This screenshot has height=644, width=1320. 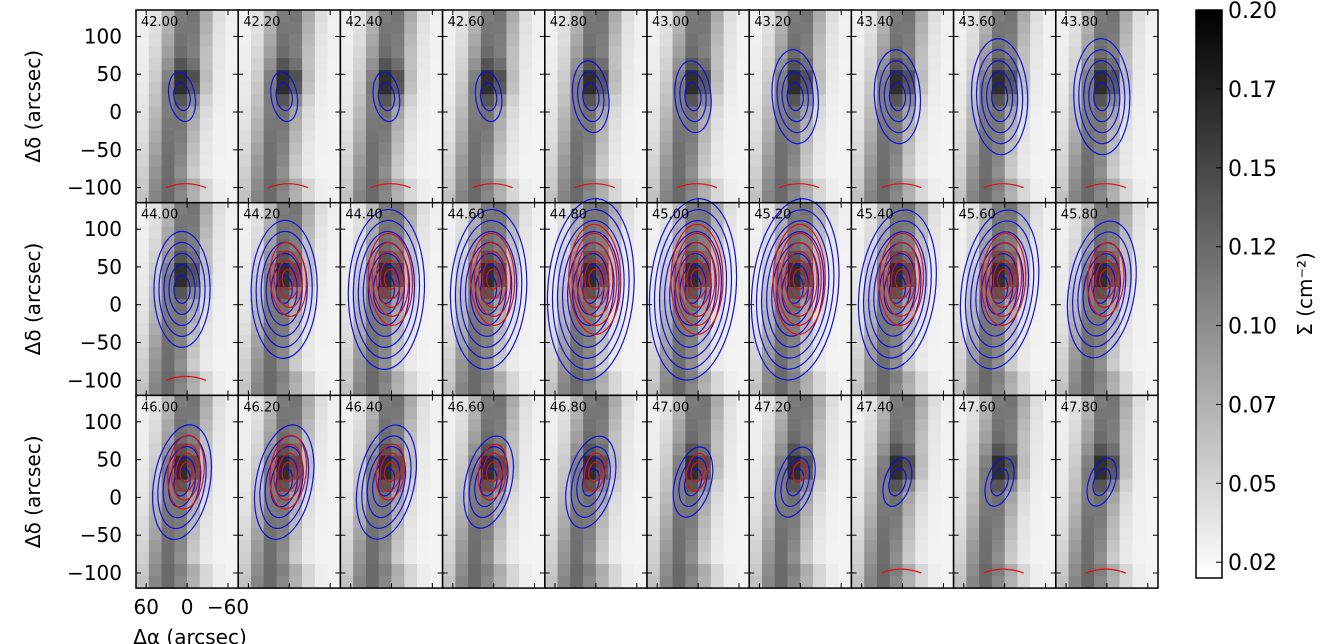 I want to click on panel-label: 44.80, so click(x=568, y=215).